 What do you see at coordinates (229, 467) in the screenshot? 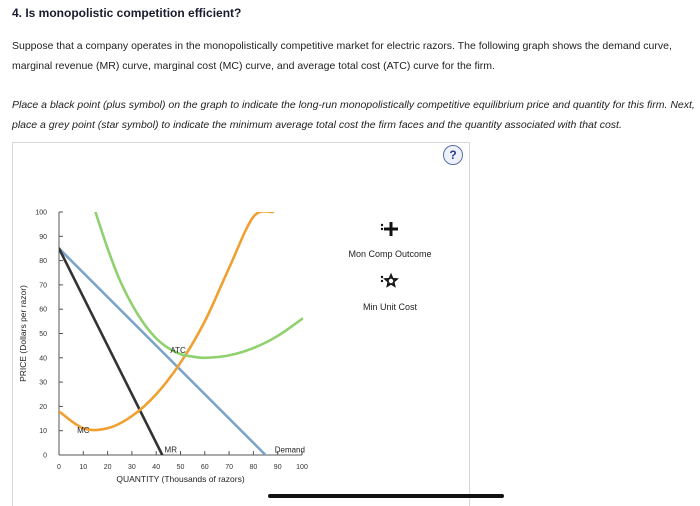
I see `x-tick-label: 70` at bounding box center [229, 467].